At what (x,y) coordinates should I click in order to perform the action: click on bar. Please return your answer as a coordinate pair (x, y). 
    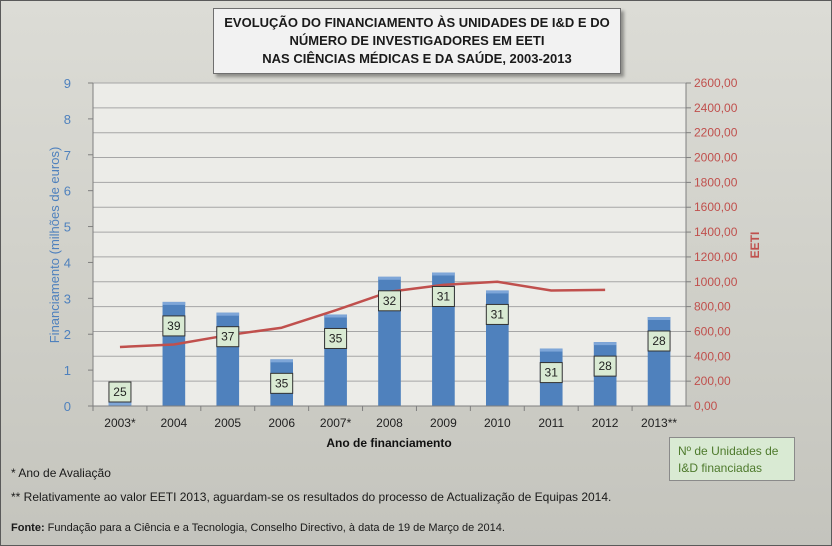
    Looking at the image, I should click on (659, 361).